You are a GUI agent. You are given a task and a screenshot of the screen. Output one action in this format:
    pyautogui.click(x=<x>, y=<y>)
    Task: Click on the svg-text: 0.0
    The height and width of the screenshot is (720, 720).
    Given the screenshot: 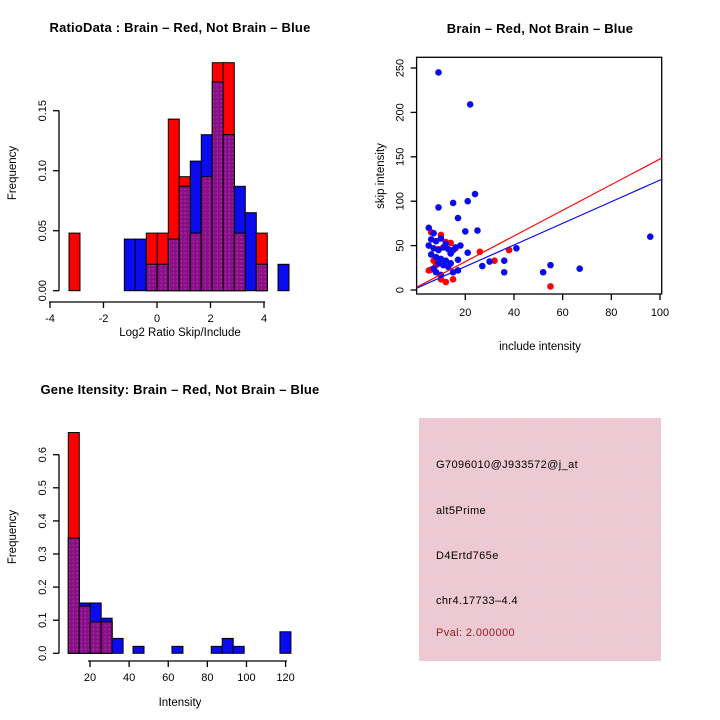 What is the action you would take?
    pyautogui.click(x=43, y=653)
    